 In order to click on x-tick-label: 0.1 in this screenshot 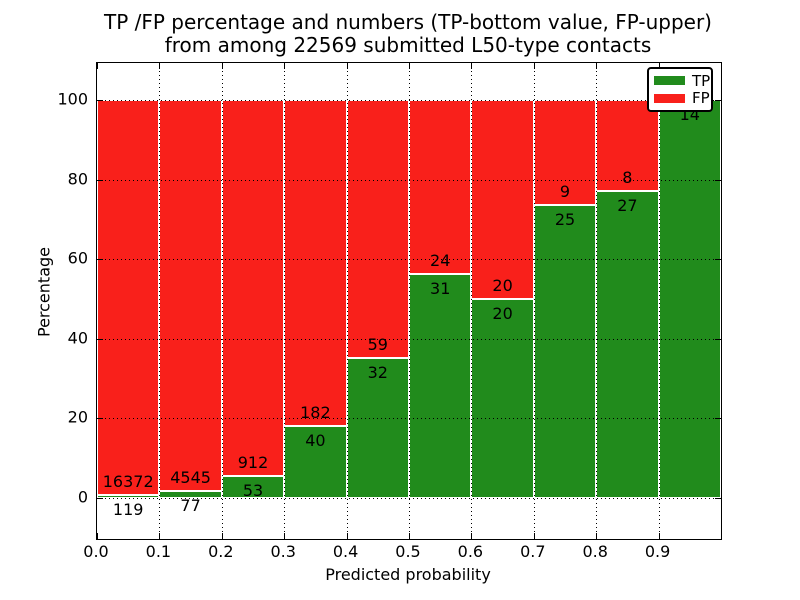, I will do `click(158, 551)`.